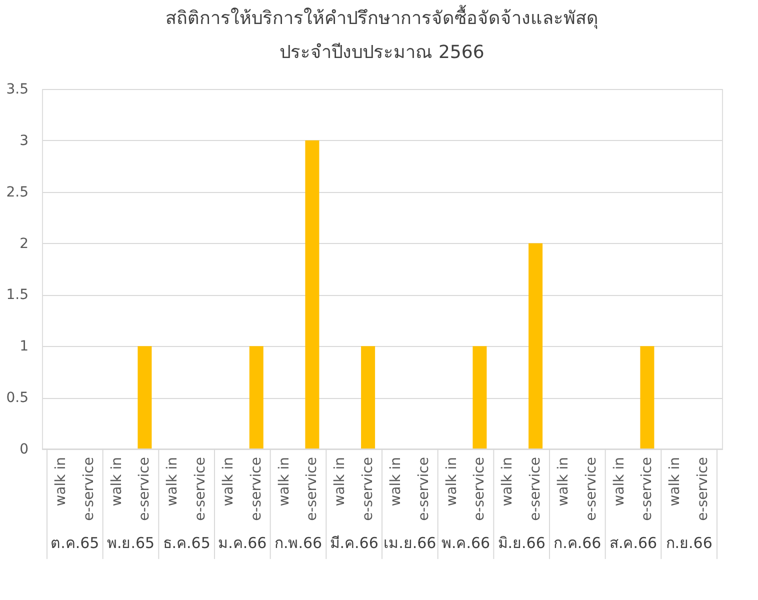 The image size is (758, 600). What do you see at coordinates (17, 192) in the screenshot?
I see `y-tick-label: 2.5` at bounding box center [17, 192].